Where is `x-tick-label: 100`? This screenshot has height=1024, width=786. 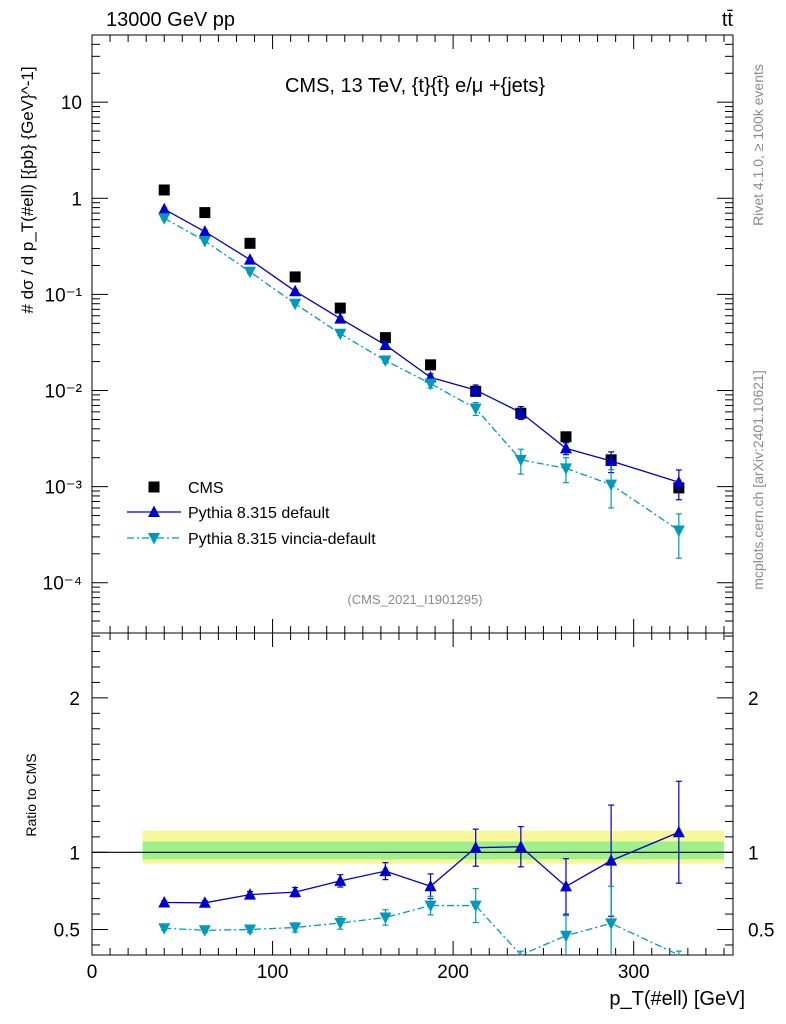
x-tick-label: 100 is located at coordinates (273, 972).